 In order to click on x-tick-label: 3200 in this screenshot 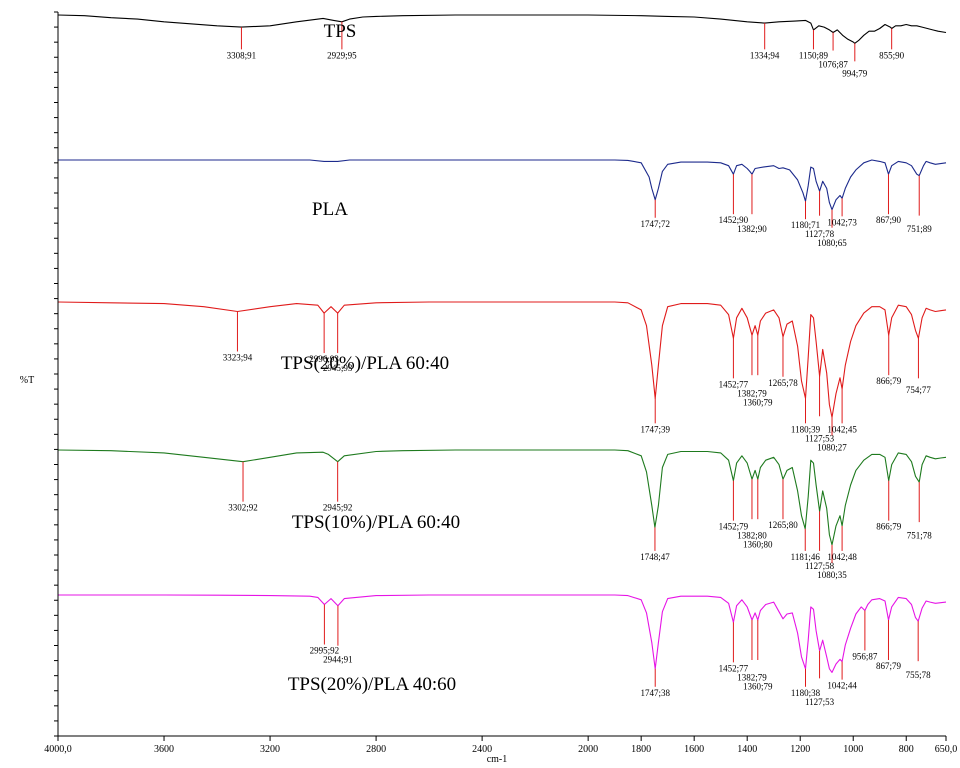, I will do `click(270, 749)`.